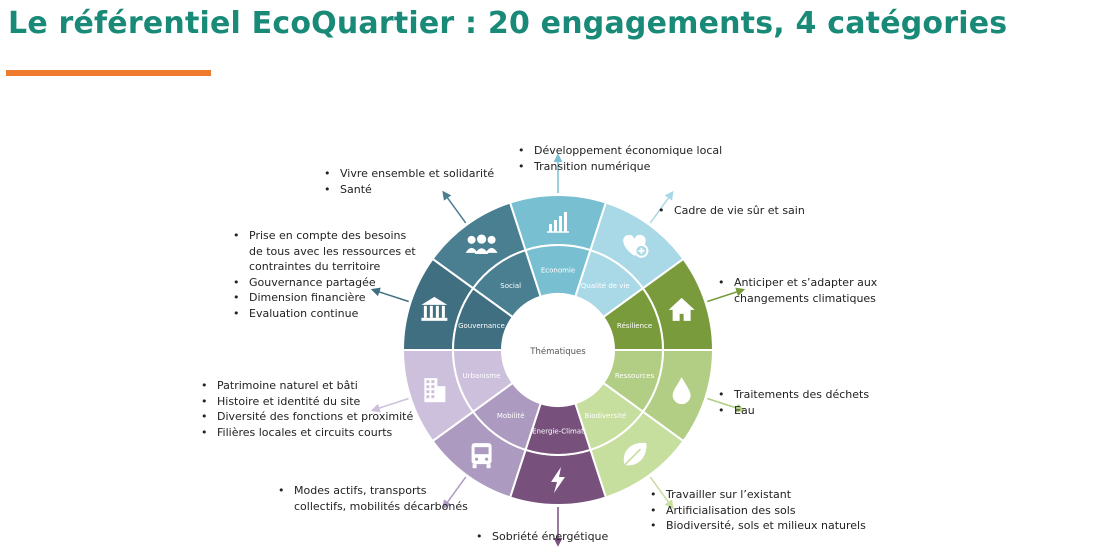  What do you see at coordinates (764, 495) in the screenshot?
I see `list-item: Travailler sur l’existant` at bounding box center [764, 495].